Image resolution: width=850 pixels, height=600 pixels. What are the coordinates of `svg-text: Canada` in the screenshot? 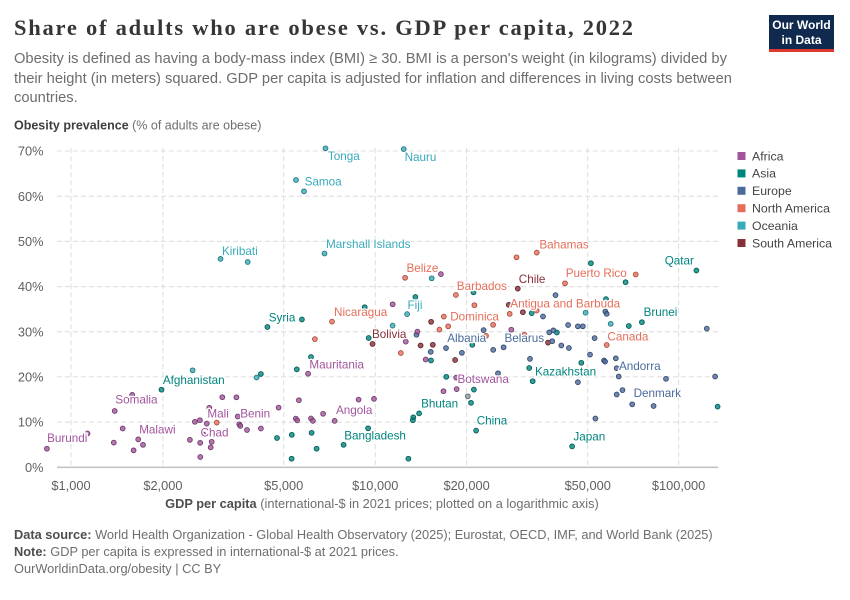 It's located at (627, 336).